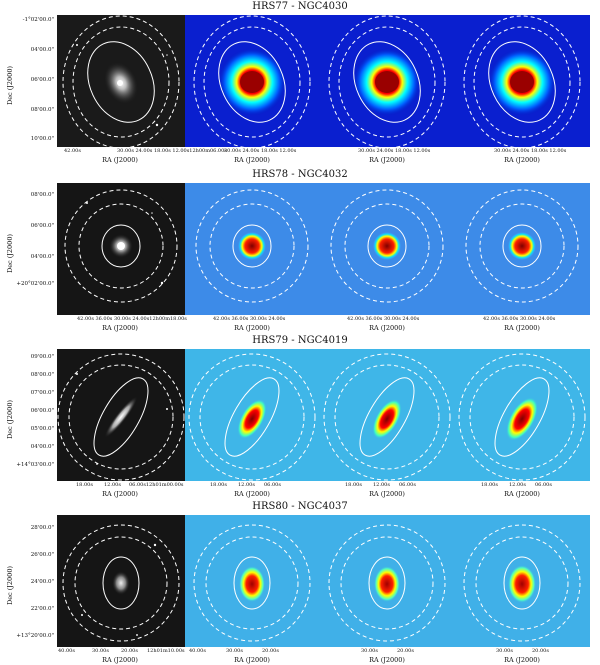  I want to click on dec-tick: 26'00.0", so click(42, 555).